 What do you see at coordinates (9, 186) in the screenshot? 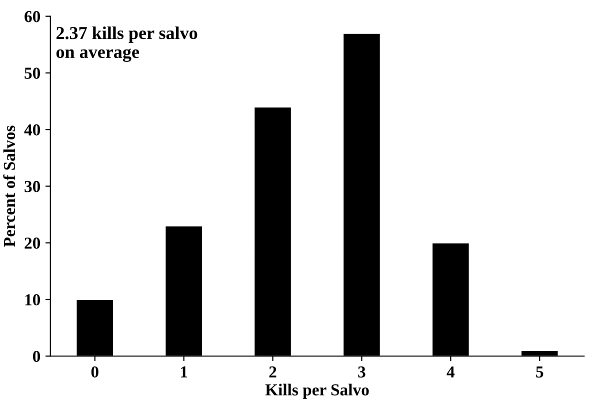
I see `y-axis-title: Percent of Salvos` at bounding box center [9, 186].